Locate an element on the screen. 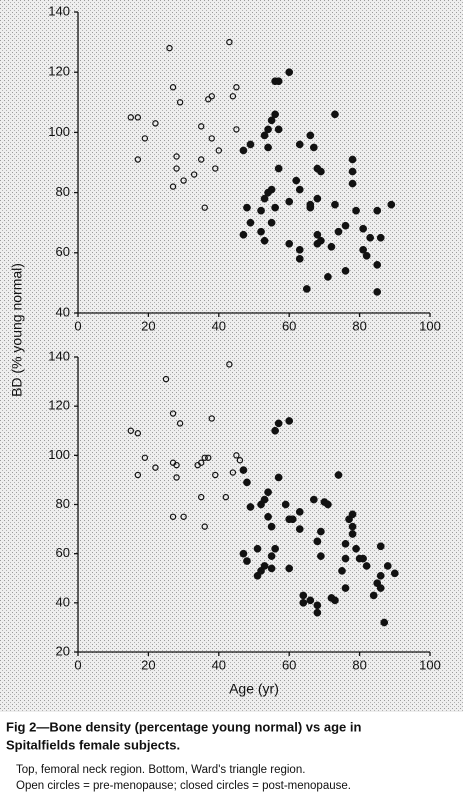 This screenshot has width=463, height=798. x-tick-label: 60 is located at coordinates (289, 664).